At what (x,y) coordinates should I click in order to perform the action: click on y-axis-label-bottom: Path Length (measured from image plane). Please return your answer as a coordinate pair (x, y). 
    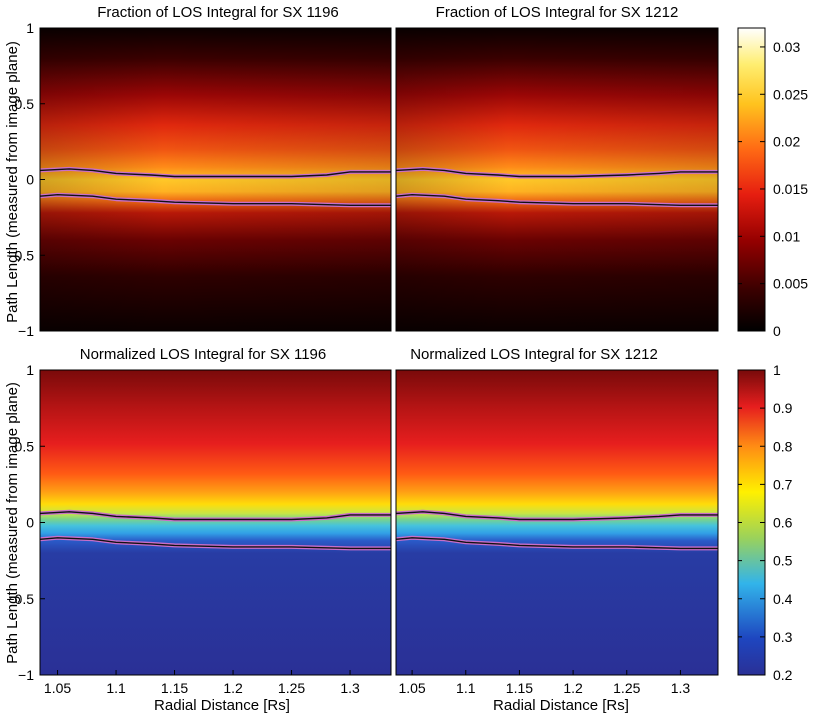
    Looking at the image, I should click on (12, 523).